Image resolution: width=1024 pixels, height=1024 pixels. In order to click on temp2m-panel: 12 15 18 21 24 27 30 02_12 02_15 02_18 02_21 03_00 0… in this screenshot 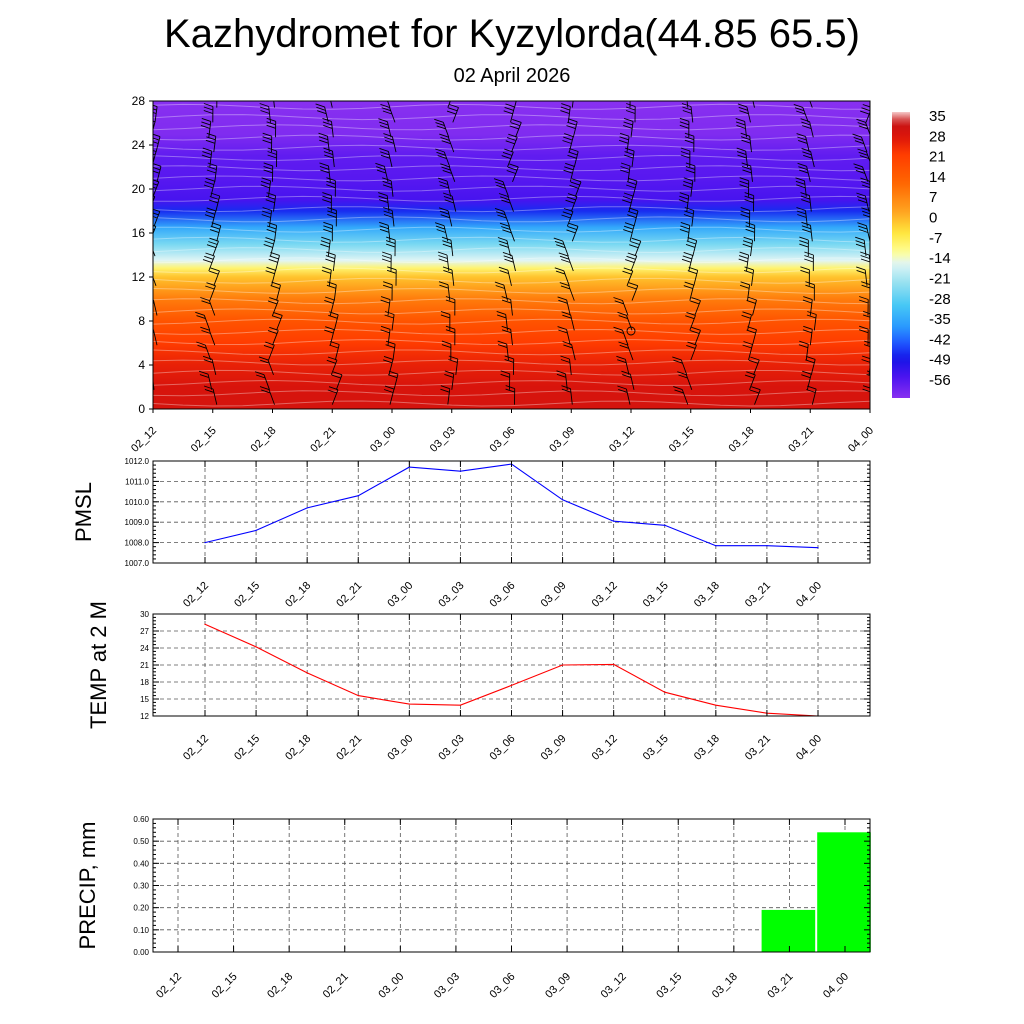, I will do `click(478, 682)`.